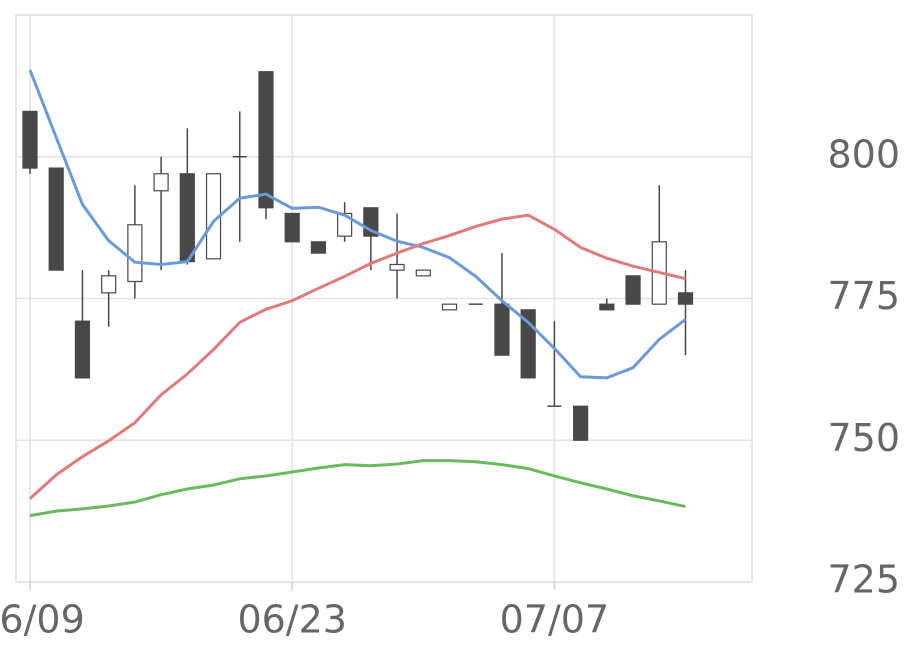 The image size is (920, 669). What do you see at coordinates (357, 488) in the screenshot?
I see `moving-average-line` at bounding box center [357, 488].